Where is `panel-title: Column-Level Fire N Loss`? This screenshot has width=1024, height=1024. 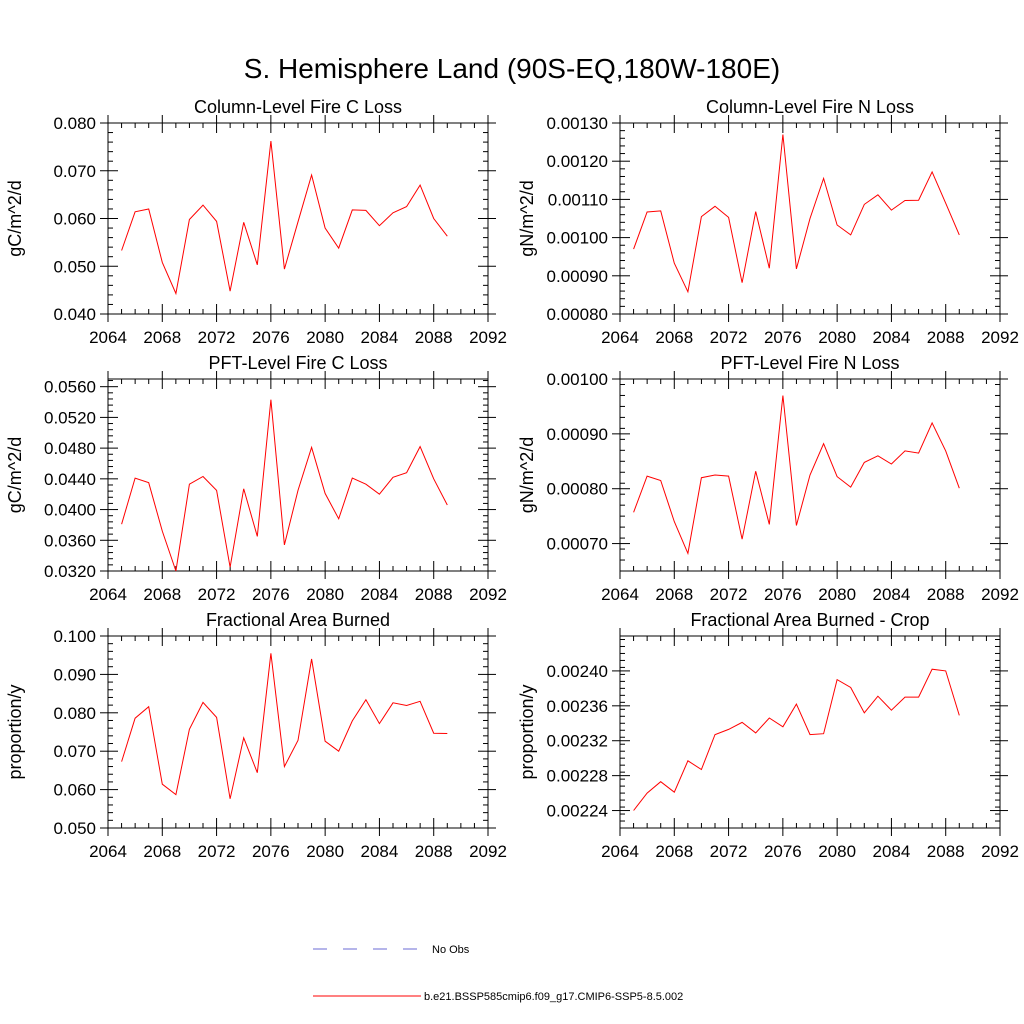
panel-title: Column-Level Fire N Loss is located at coordinates (810, 107).